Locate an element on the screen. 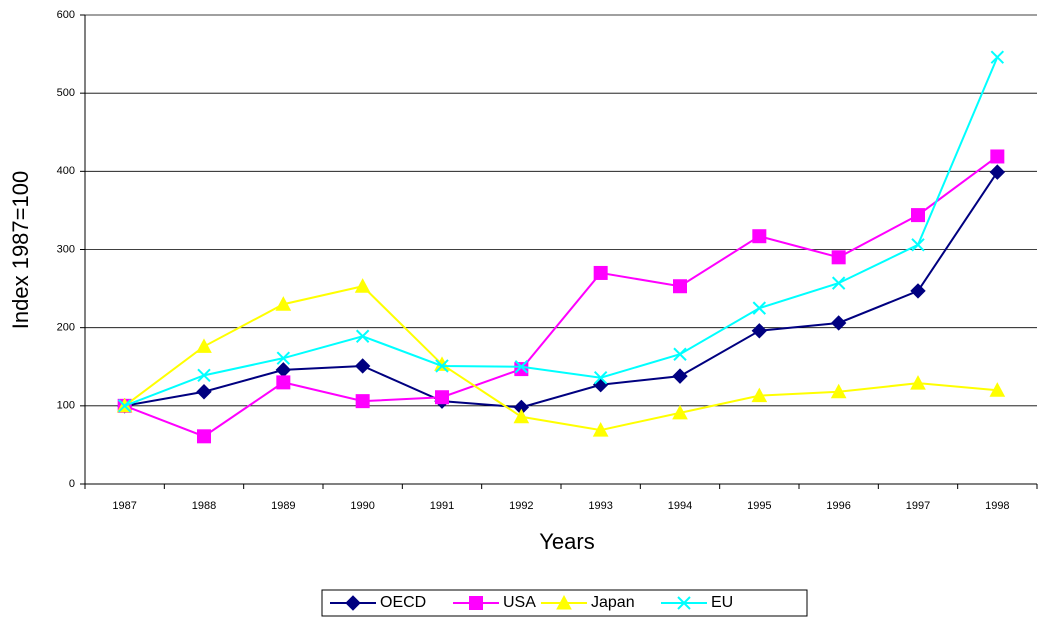 The height and width of the screenshot is (621, 1039). y-tick-label: 100 is located at coordinates (66, 406).